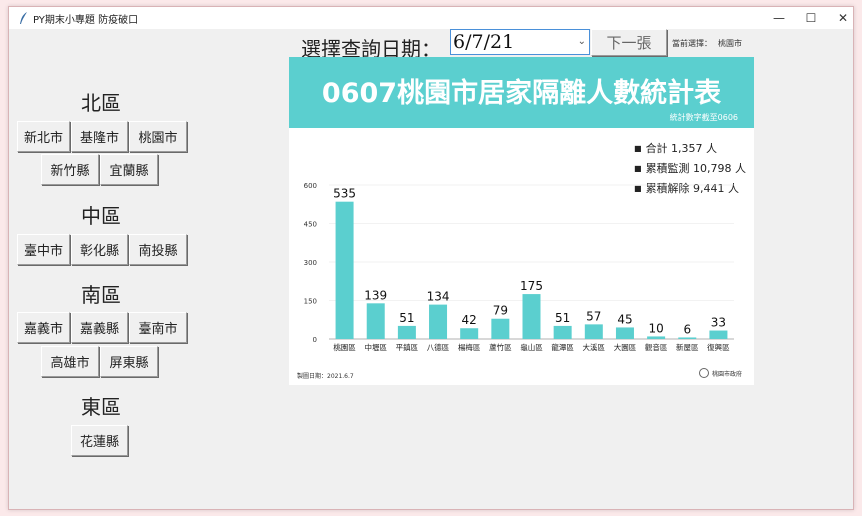 Image resolution: width=862 pixels, height=516 pixels. I want to click on data-label: 535, so click(344, 194).